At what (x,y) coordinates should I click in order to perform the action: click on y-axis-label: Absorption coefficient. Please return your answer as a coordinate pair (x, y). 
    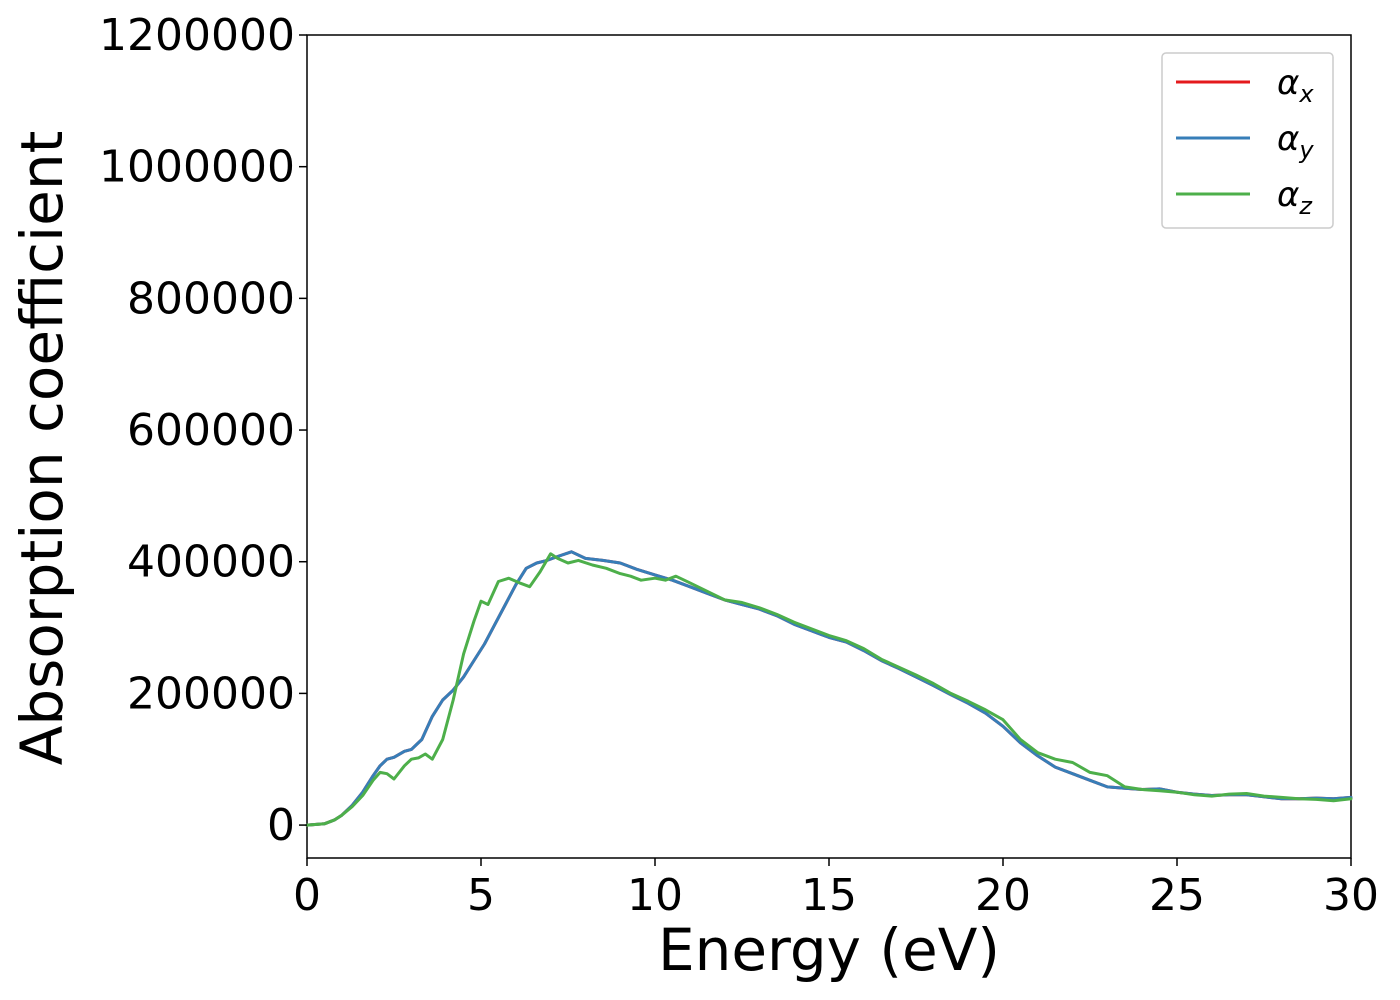
    Looking at the image, I should click on (42, 448).